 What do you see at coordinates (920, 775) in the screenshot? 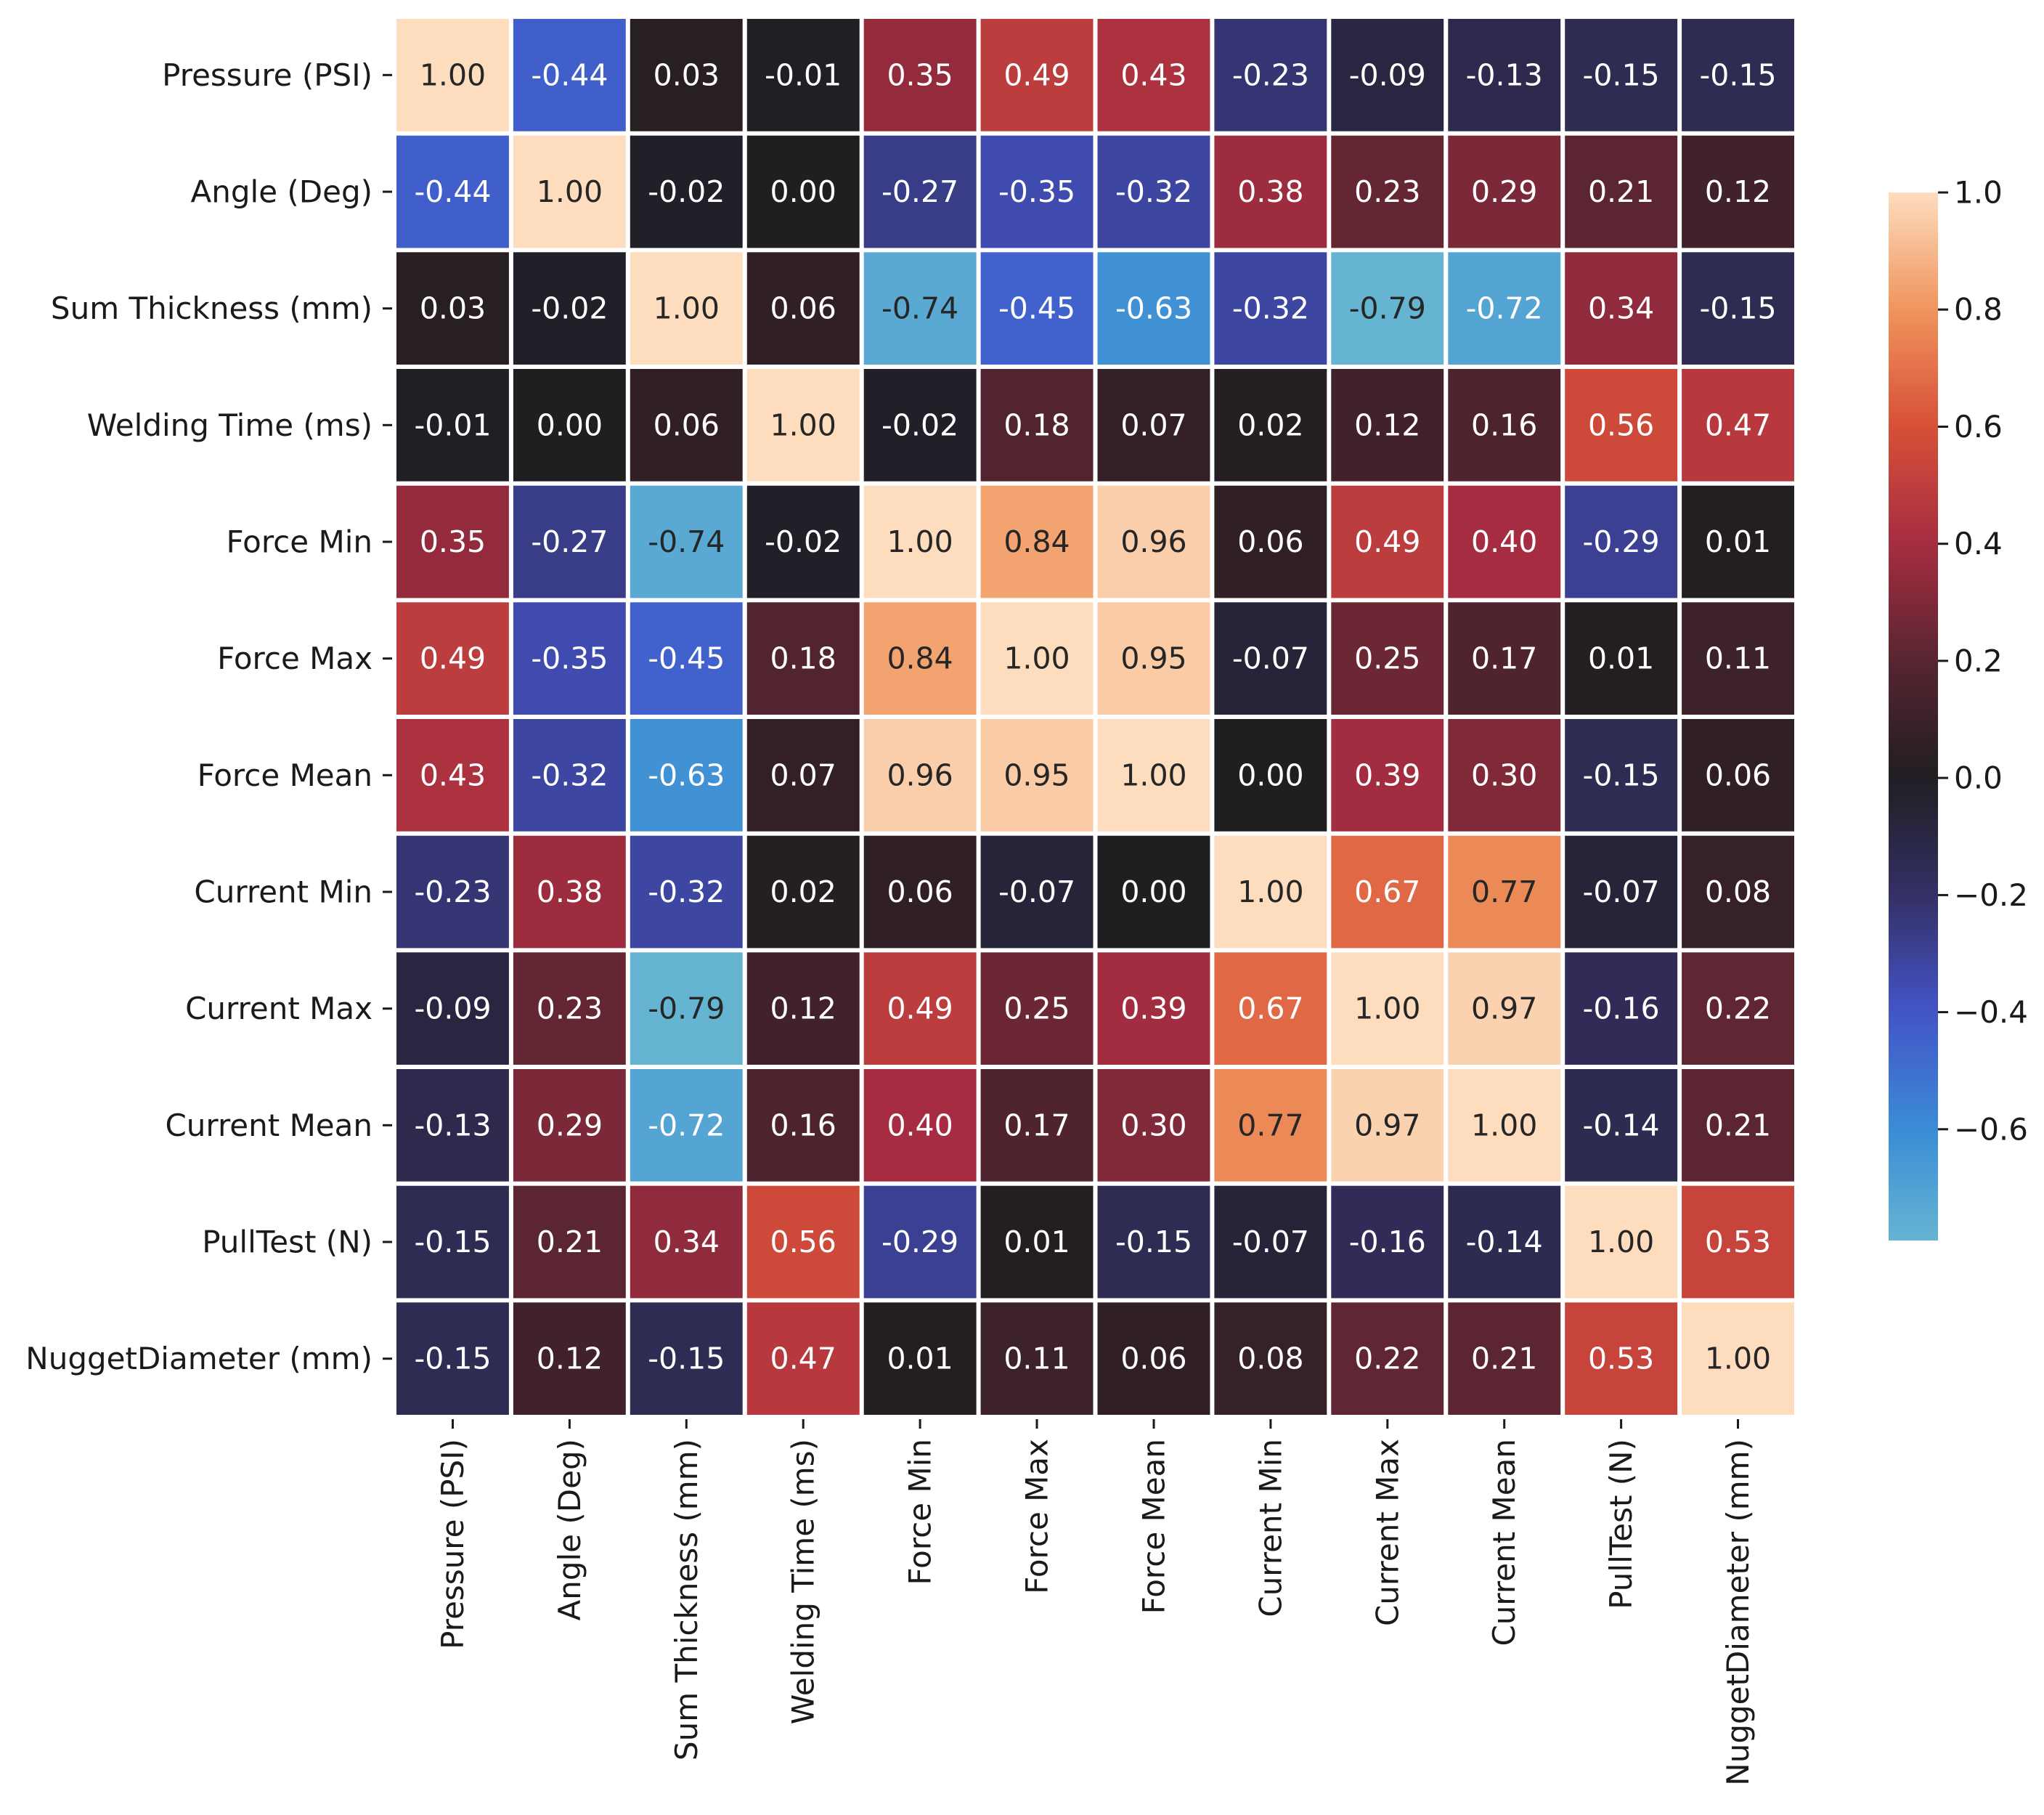
I see `cell-value-label-r6-c4: 0.96` at bounding box center [920, 775].